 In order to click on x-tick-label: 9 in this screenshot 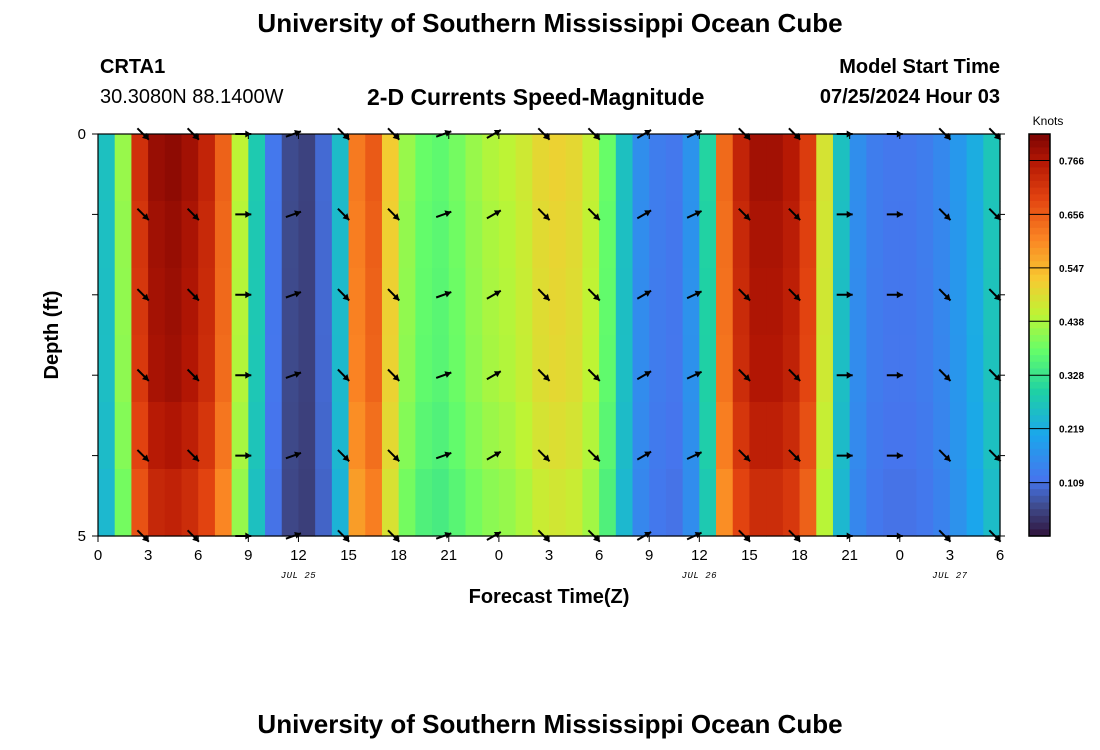, I will do `click(248, 555)`.